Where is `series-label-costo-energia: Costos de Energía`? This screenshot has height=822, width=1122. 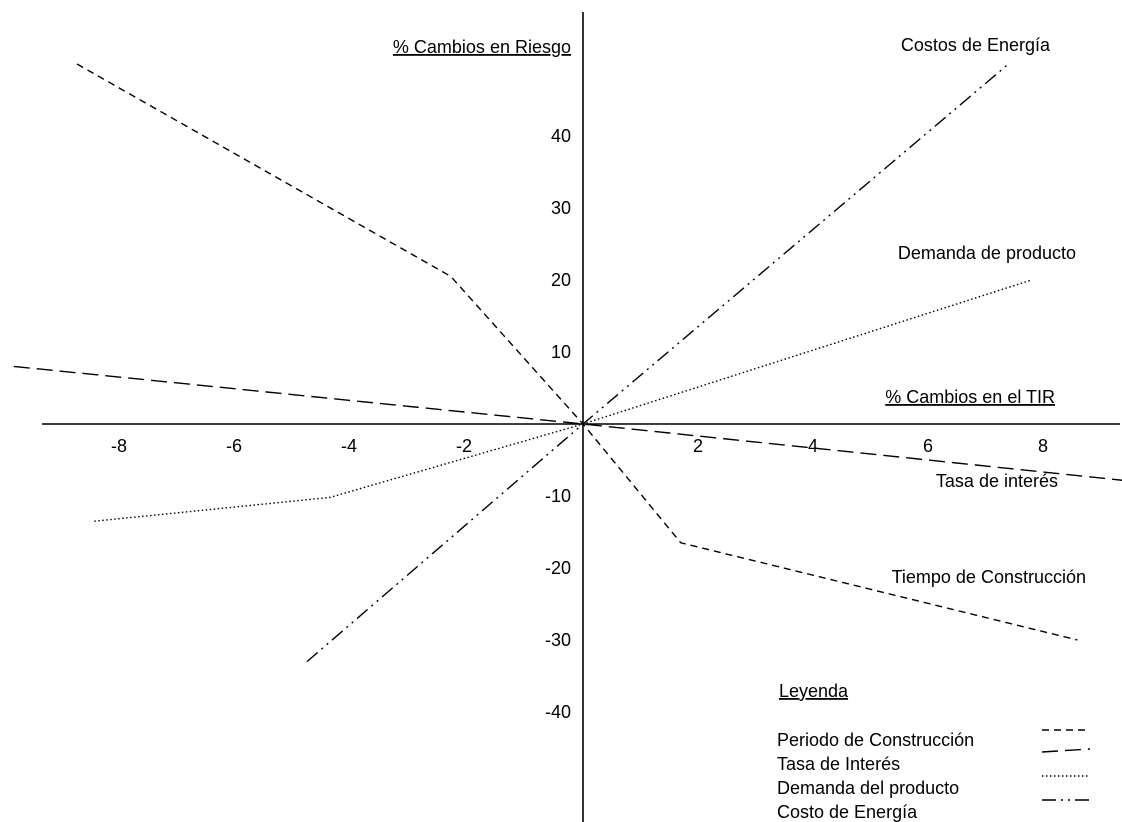 series-label-costo-energia: Costos de Energía is located at coordinates (976, 45).